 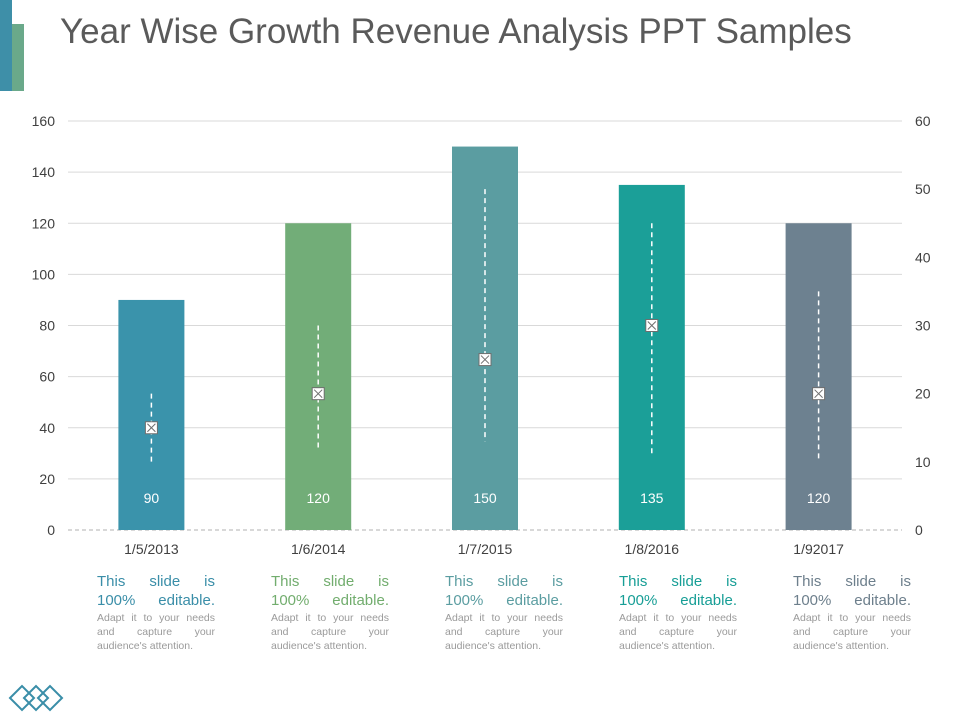 I want to click on bar-data-label: 90, so click(x=152, y=498).